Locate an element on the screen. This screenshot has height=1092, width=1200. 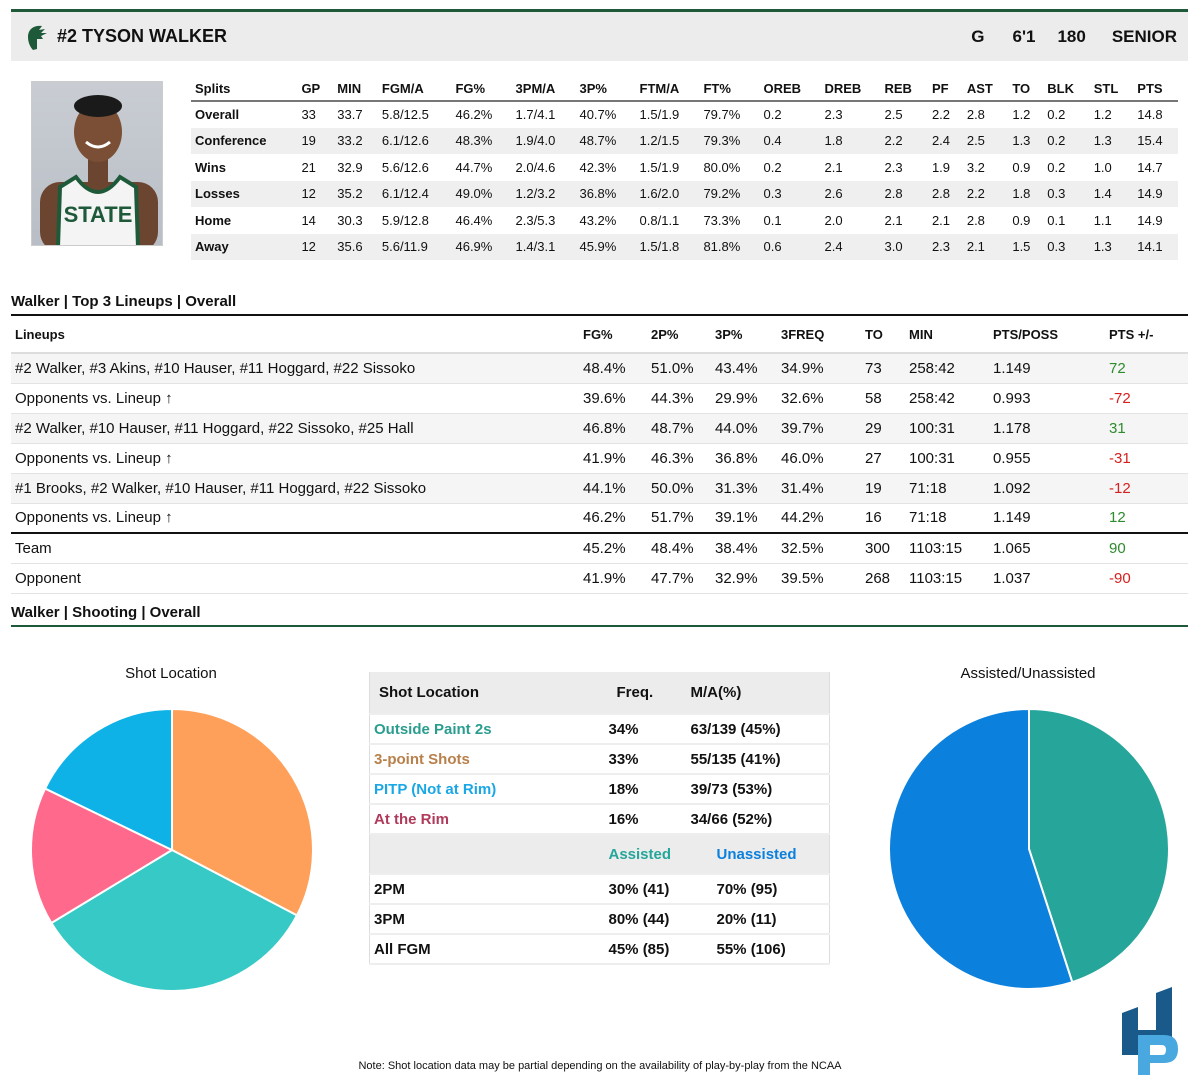
stat-cell: 32.9 is located at coordinates (350, 167).